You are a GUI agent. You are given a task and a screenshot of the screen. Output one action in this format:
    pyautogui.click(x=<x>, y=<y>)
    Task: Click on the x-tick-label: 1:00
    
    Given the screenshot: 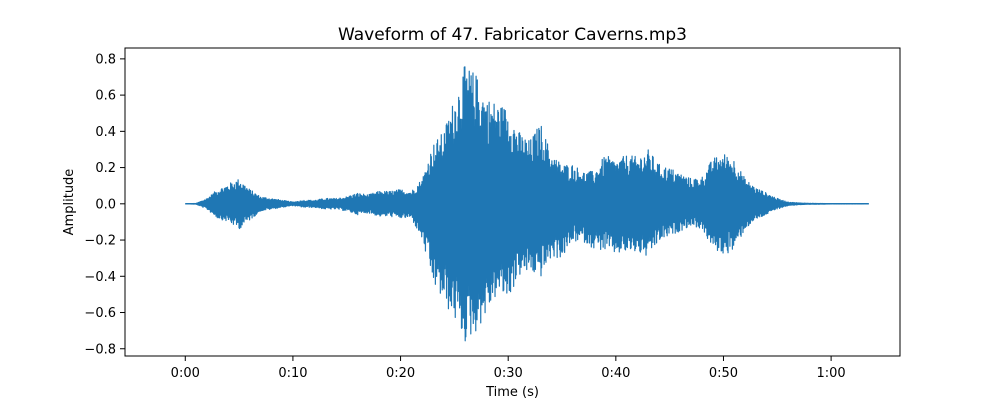 What is the action you would take?
    pyautogui.click(x=831, y=373)
    